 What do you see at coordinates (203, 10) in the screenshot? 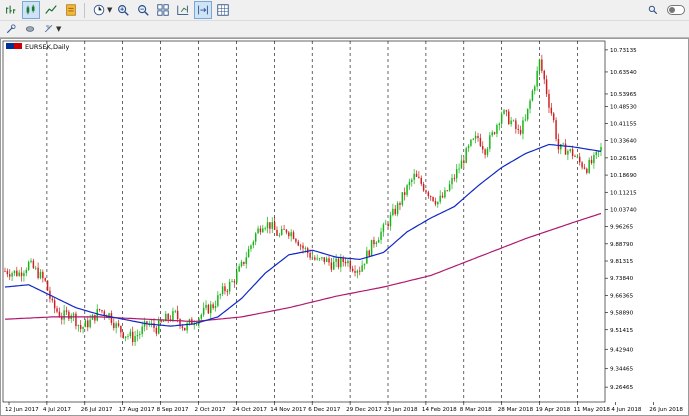
I see `autoscroll-button` at bounding box center [203, 10].